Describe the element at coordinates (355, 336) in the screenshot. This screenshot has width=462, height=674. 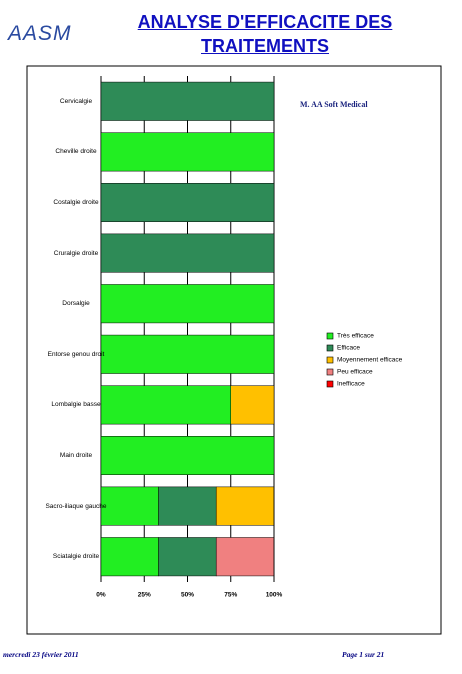
I see `legend-label: Très efficace` at that location.